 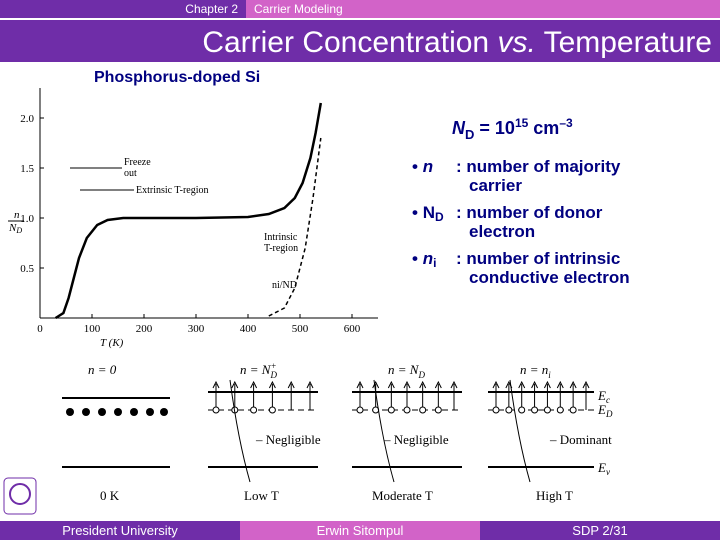 I want to click on title-part: Temperature, so click(x=624, y=42).